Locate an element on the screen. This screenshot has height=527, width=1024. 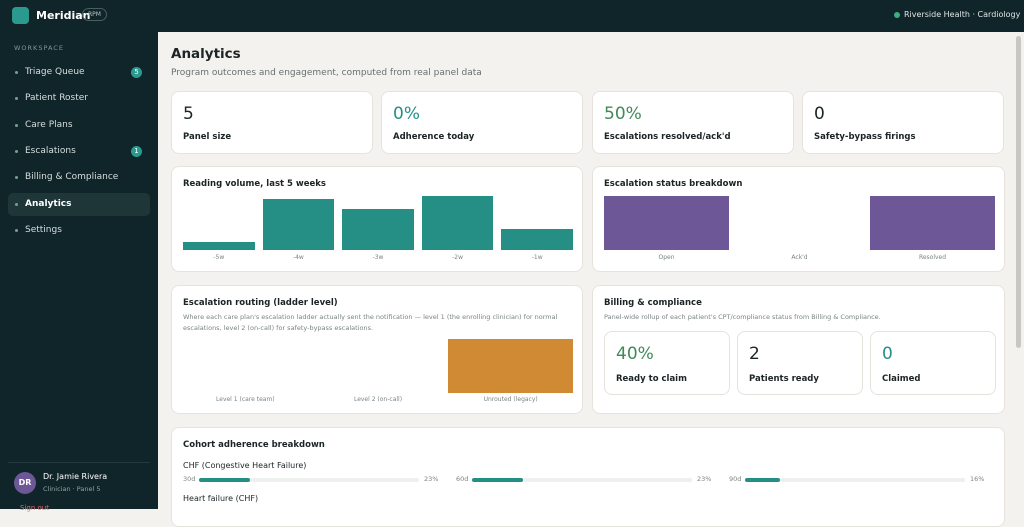
nav-badge: 1 is located at coordinates (136, 151).